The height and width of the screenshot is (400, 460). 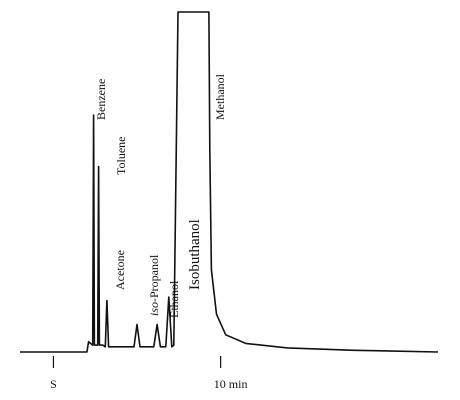 I want to click on peak-label: Benzene, so click(x=101, y=99).